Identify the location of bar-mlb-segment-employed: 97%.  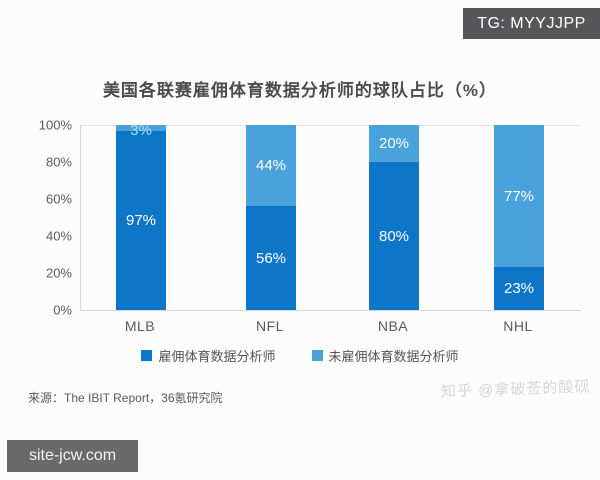
(141, 220).